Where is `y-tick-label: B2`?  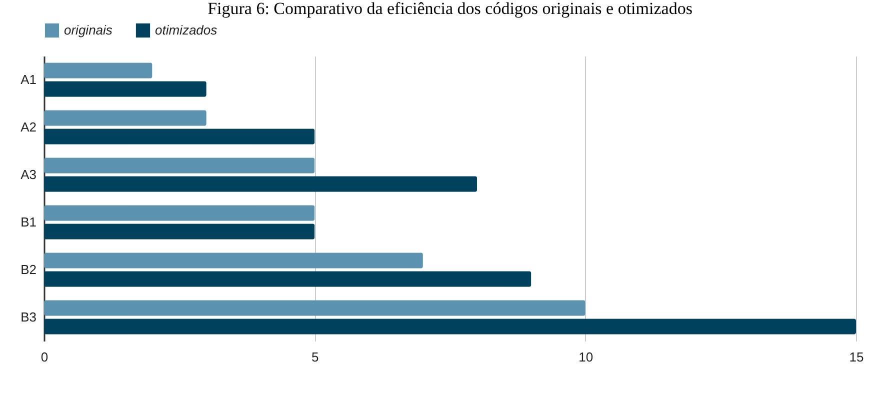
y-tick-label: B2 is located at coordinates (28, 269).